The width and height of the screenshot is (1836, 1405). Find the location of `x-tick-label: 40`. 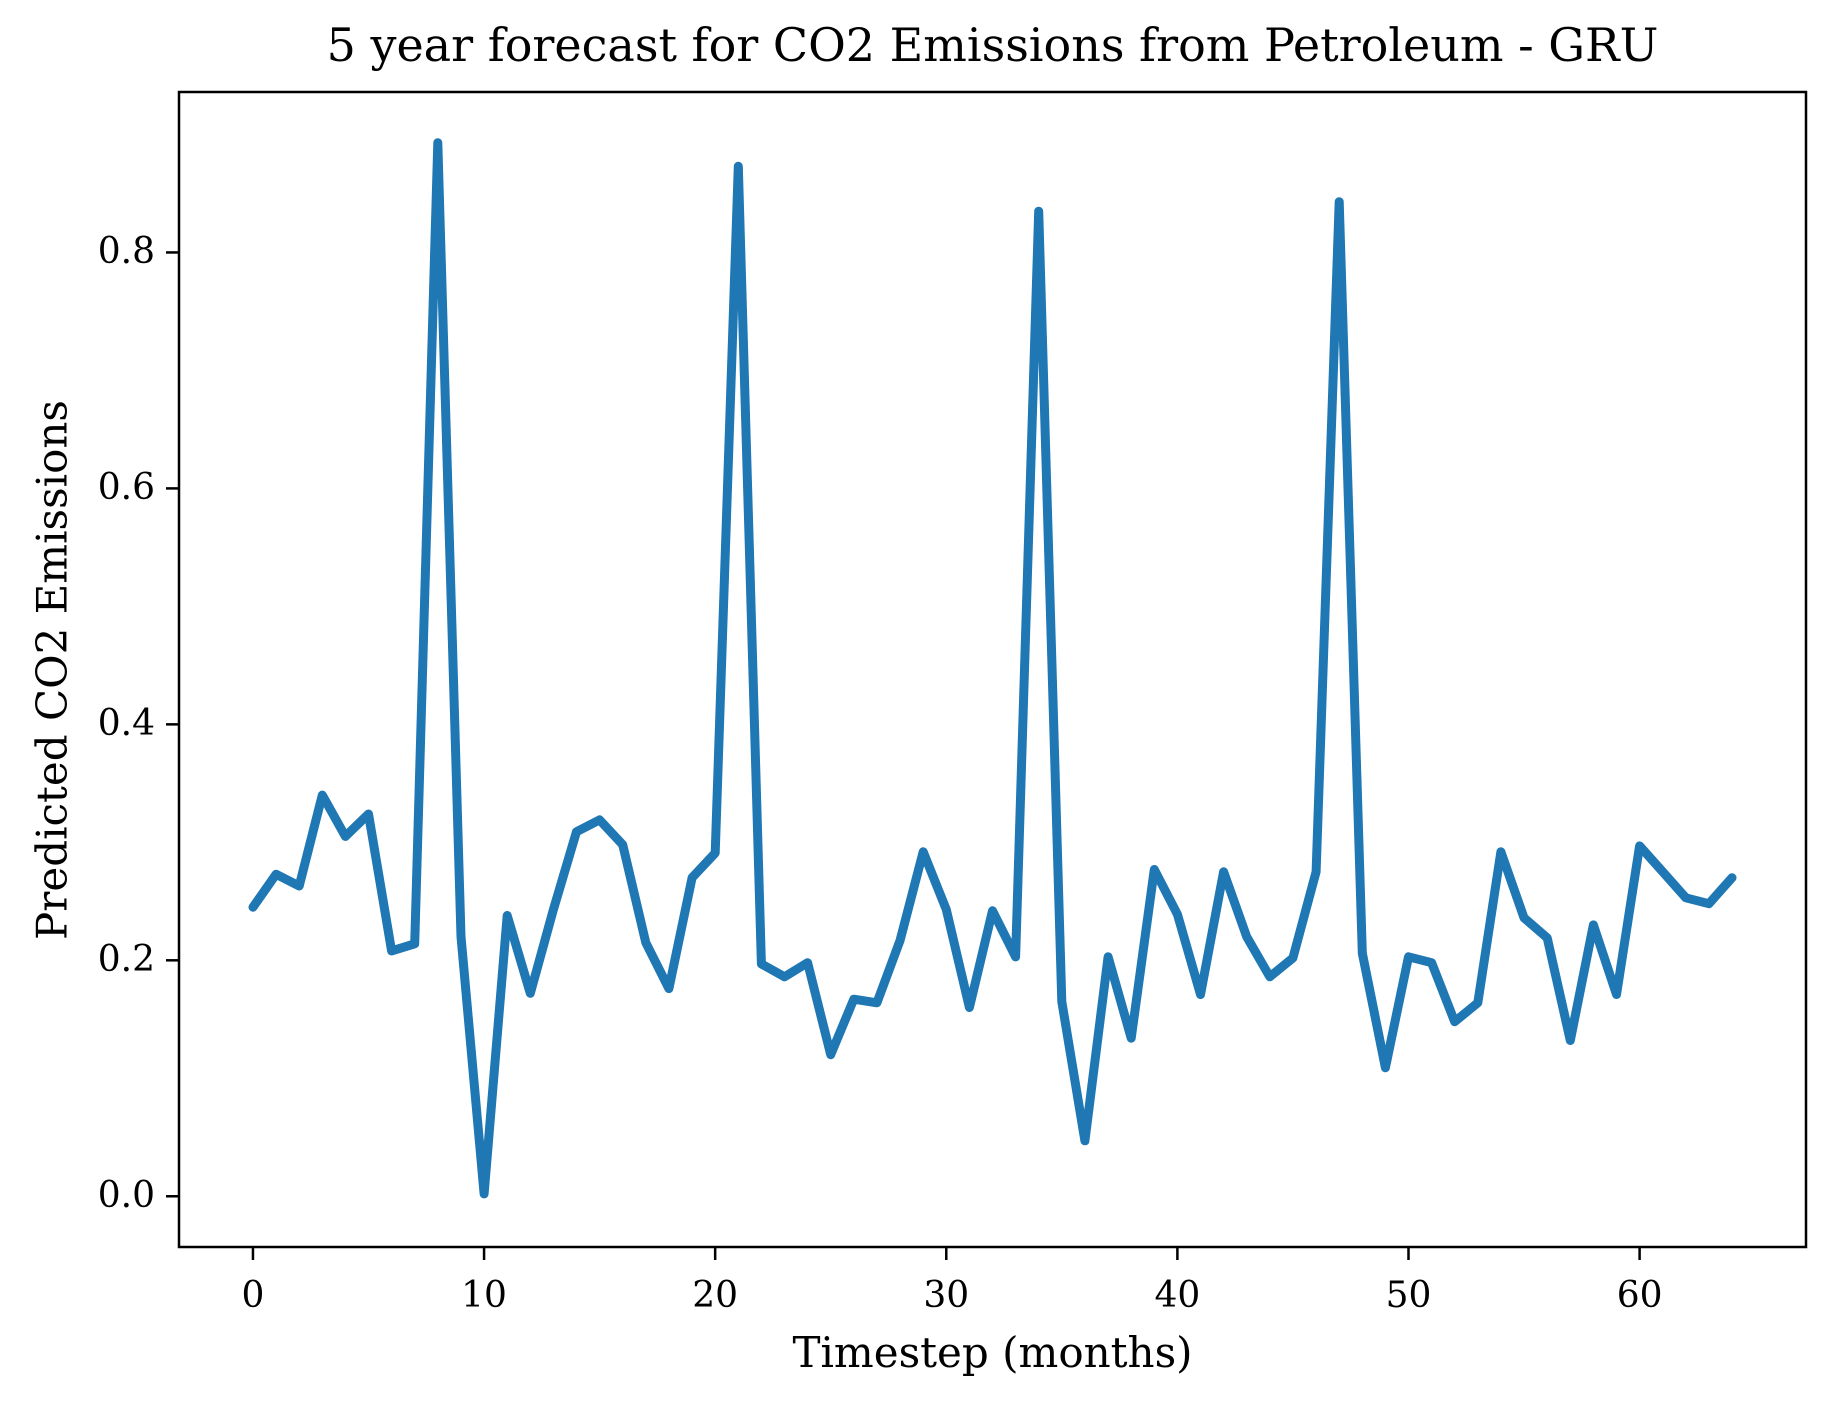

x-tick-label: 40 is located at coordinates (1177, 1295).